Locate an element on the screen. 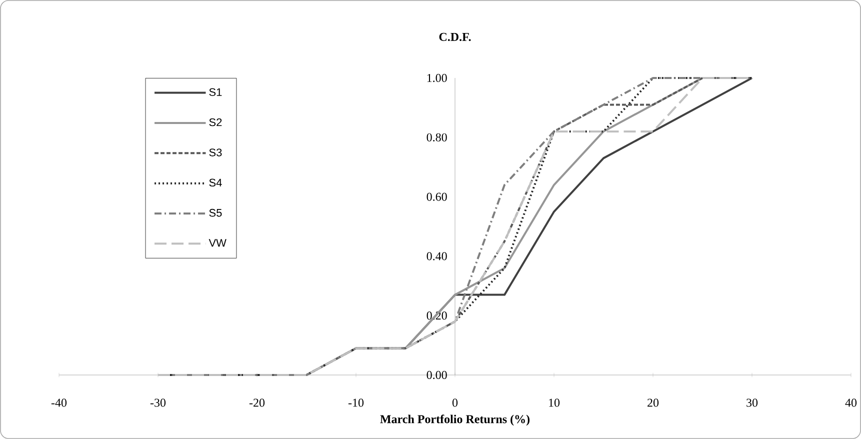 This screenshot has height=439, width=861. legend-label: S5 is located at coordinates (215, 212).